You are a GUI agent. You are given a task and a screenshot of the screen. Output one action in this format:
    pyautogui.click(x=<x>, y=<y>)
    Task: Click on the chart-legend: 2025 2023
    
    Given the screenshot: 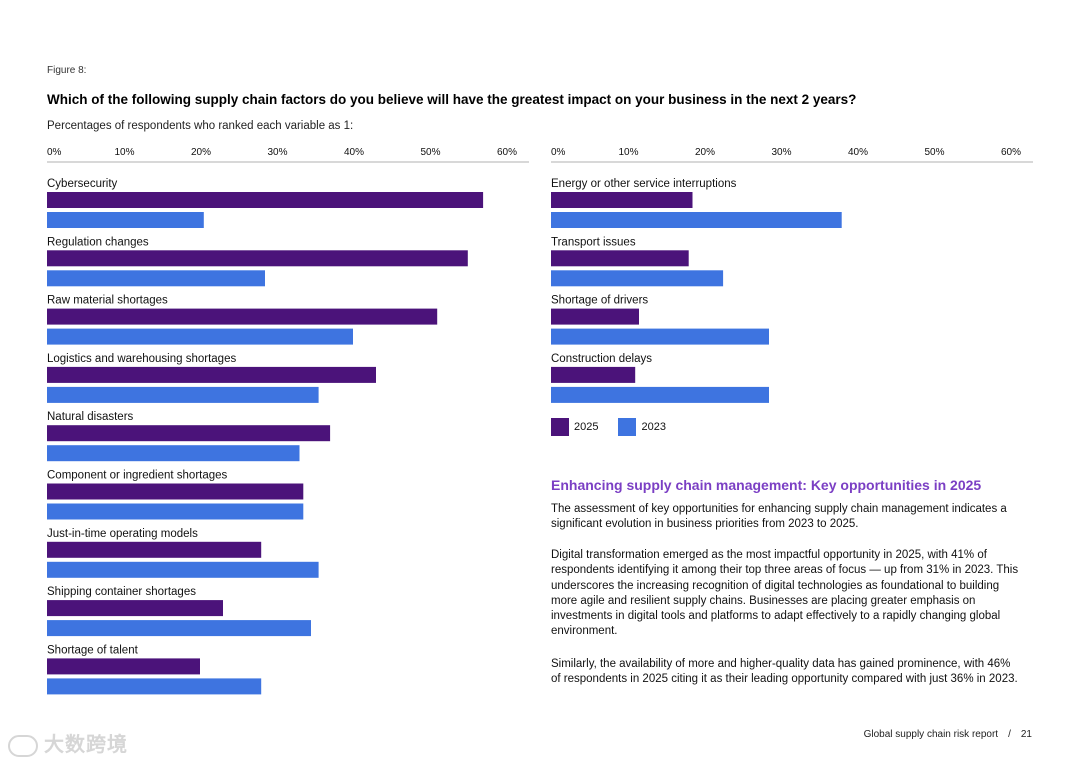 What is the action you would take?
    pyautogui.click(x=618, y=427)
    